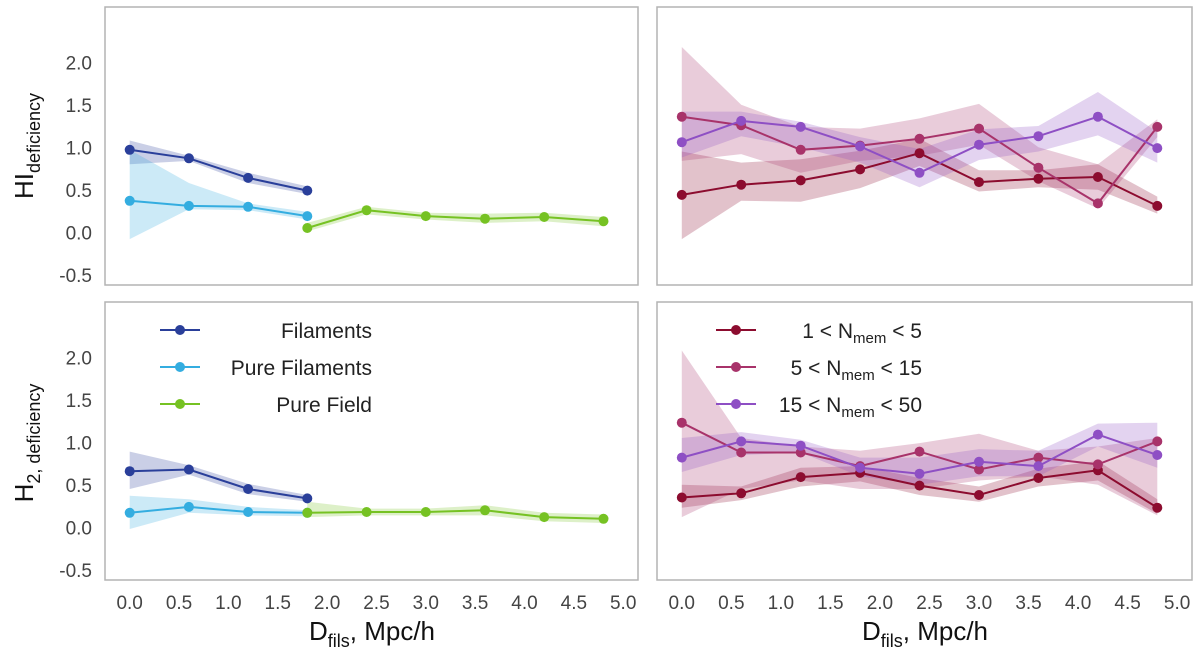 The height and width of the screenshot is (653, 1200). I want to click on y-axis-label-hi: HIdeficiency, so click(26, 146).